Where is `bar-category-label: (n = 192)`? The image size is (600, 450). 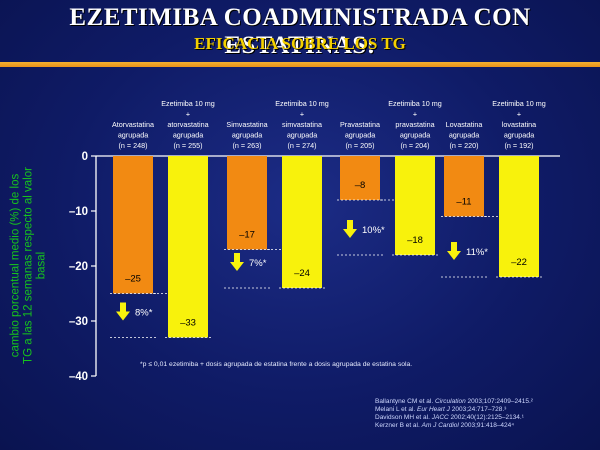
bar-category-label: (n = 192) is located at coordinates (519, 145).